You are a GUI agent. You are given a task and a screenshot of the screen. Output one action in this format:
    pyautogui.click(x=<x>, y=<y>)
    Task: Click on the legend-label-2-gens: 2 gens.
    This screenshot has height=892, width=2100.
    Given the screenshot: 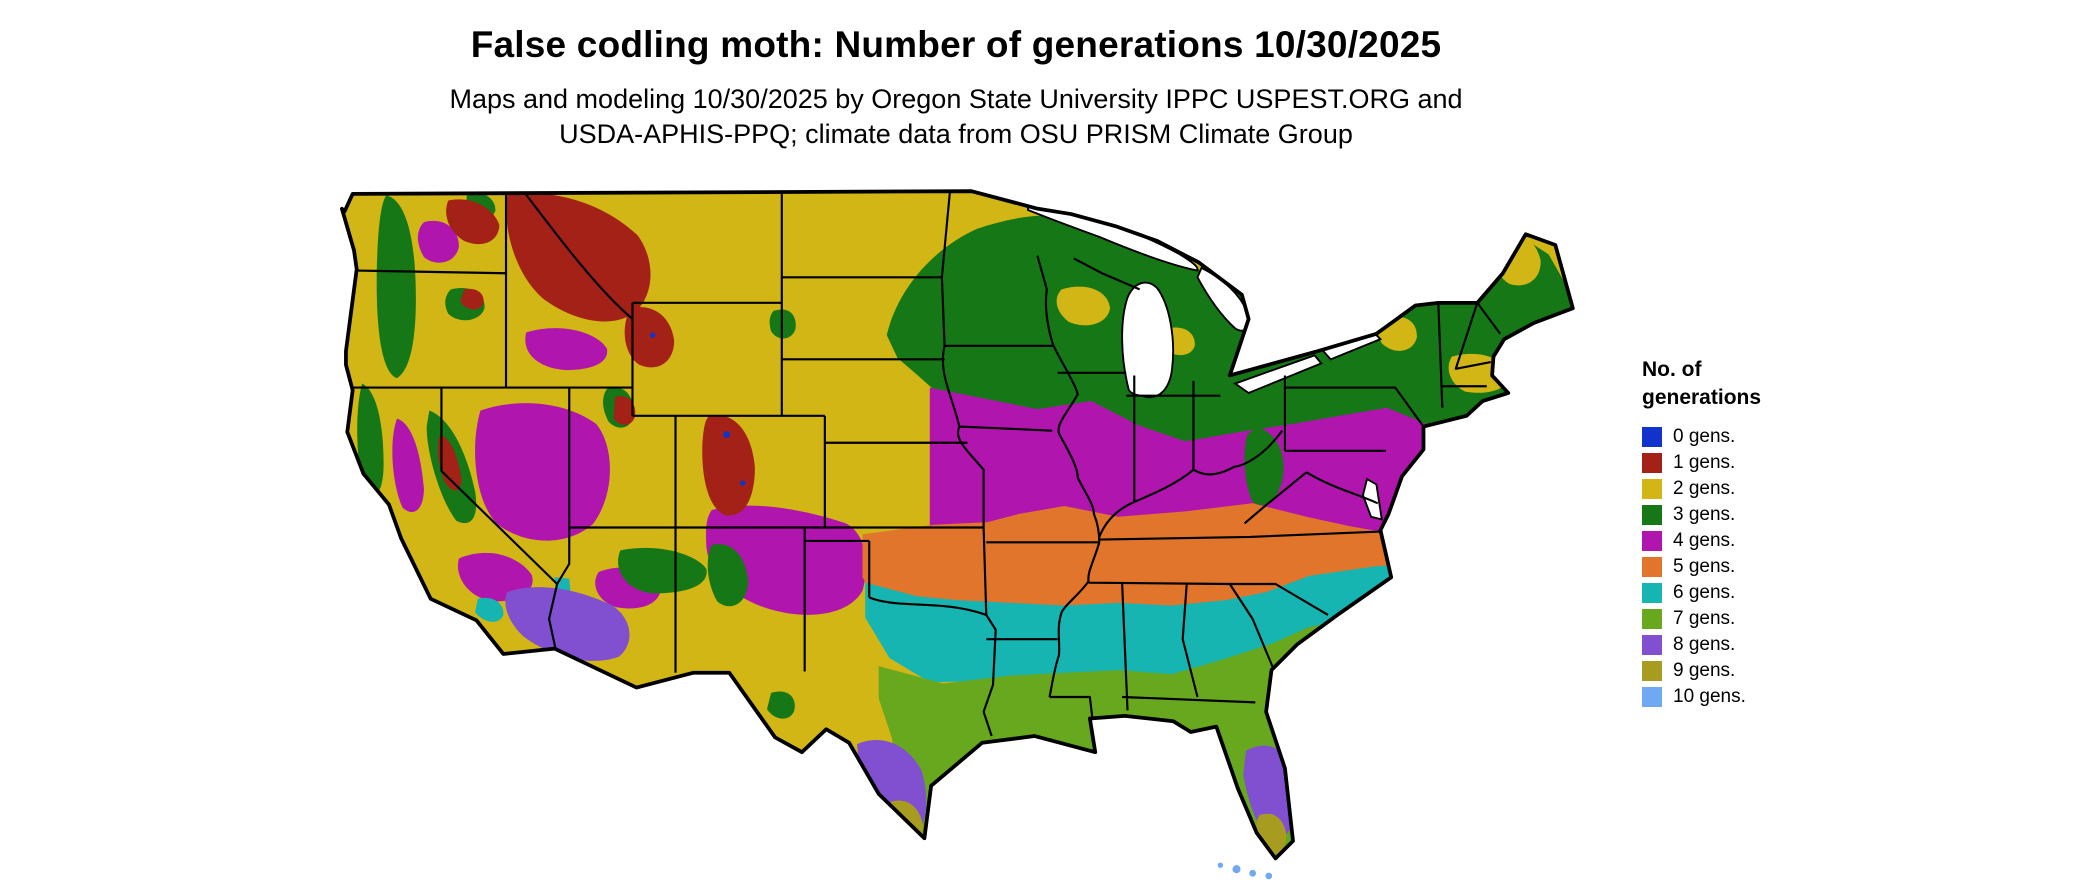 What is the action you would take?
    pyautogui.click(x=1704, y=488)
    